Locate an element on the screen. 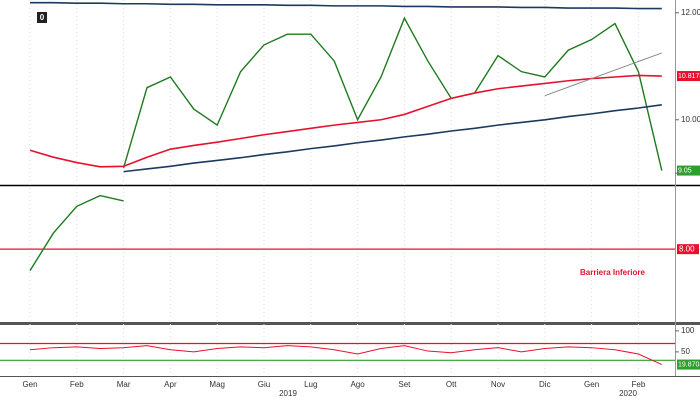  value-box-label: 19.8704 is located at coordinates (689, 364).